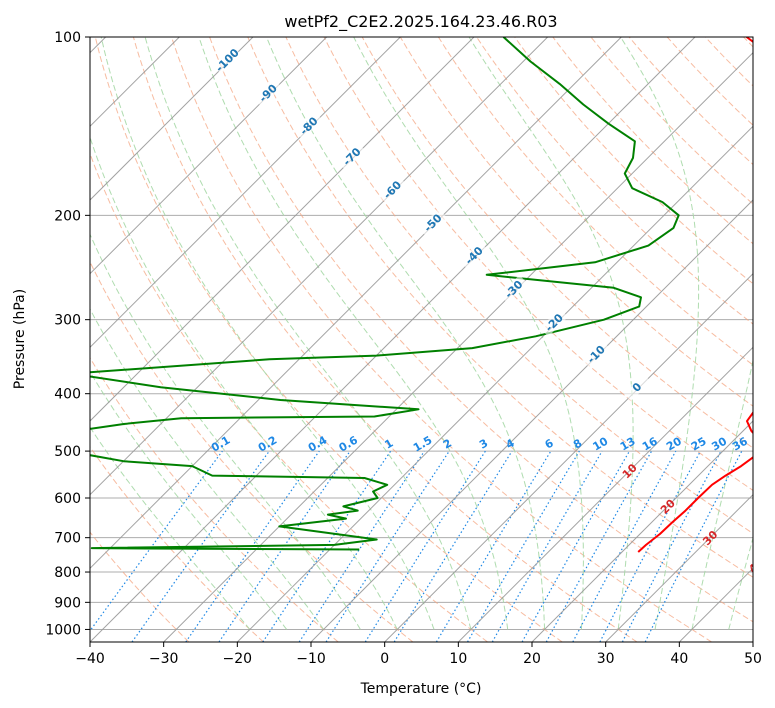 The width and height of the screenshot is (775, 708). I want to click on red-line-label-text: 40, so click(756, 566).